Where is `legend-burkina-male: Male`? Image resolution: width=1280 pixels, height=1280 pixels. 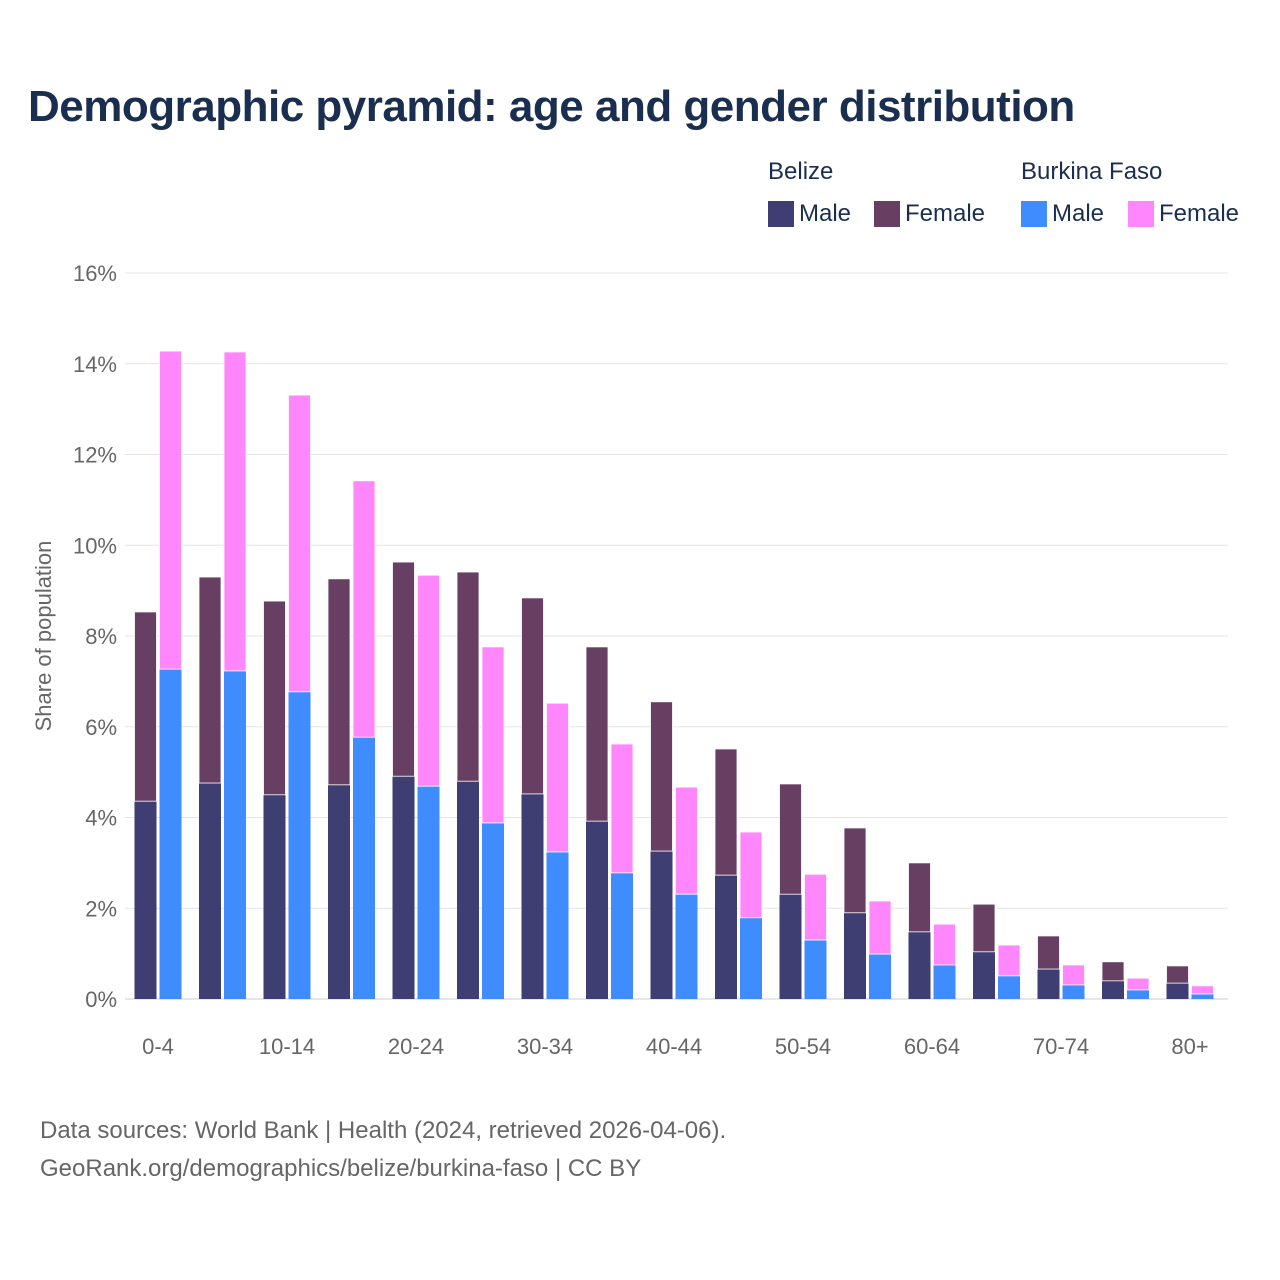
legend-burkina-male: Male is located at coordinates (1062, 214).